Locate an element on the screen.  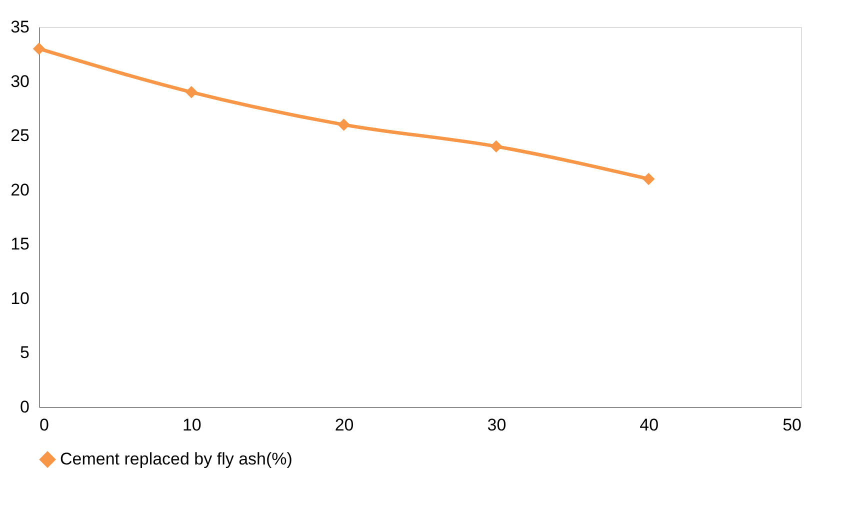
y-tick-label: 10 is located at coordinates (20, 298).